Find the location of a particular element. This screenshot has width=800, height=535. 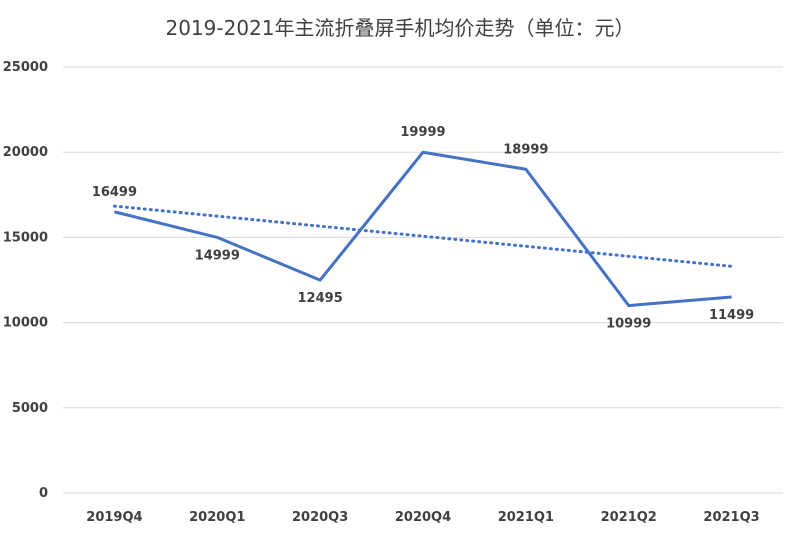

data-label: 19999 is located at coordinates (422, 132).